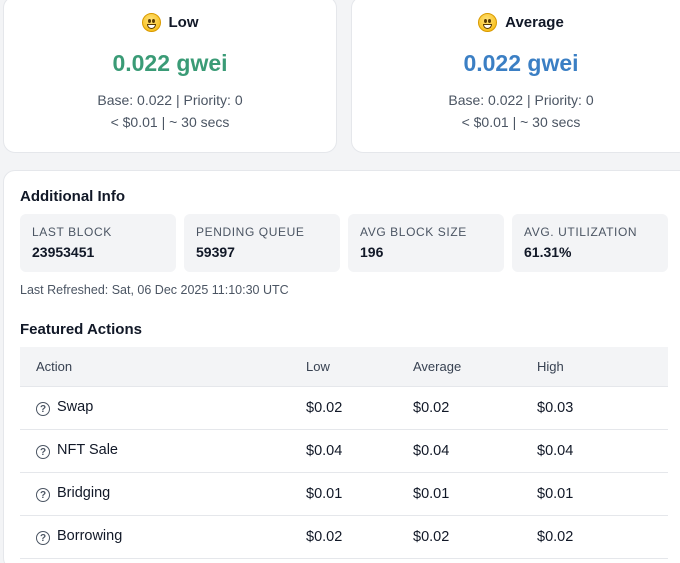 The width and height of the screenshot is (680, 563). Describe the element at coordinates (359, 494) in the screenshot. I see `low-cost: $0.01` at that location.